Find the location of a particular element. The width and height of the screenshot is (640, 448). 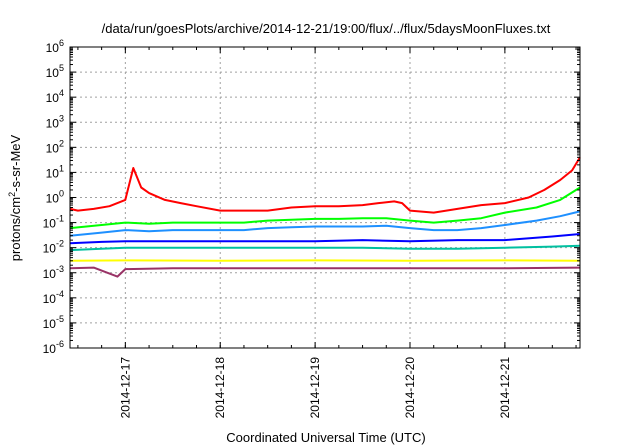

y-tick-label: 10⁰ is located at coordinates (55, 197).